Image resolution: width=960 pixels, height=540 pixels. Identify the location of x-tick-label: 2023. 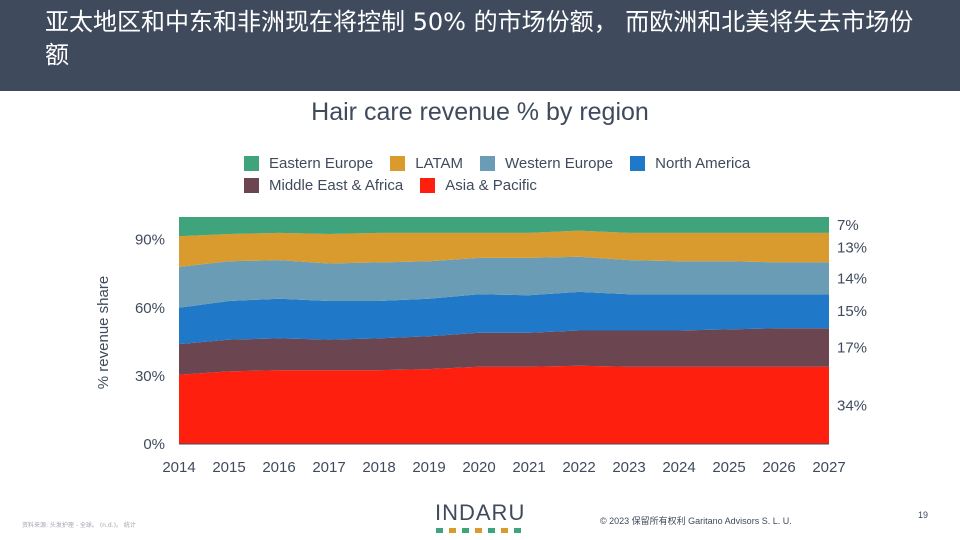
(628, 467).